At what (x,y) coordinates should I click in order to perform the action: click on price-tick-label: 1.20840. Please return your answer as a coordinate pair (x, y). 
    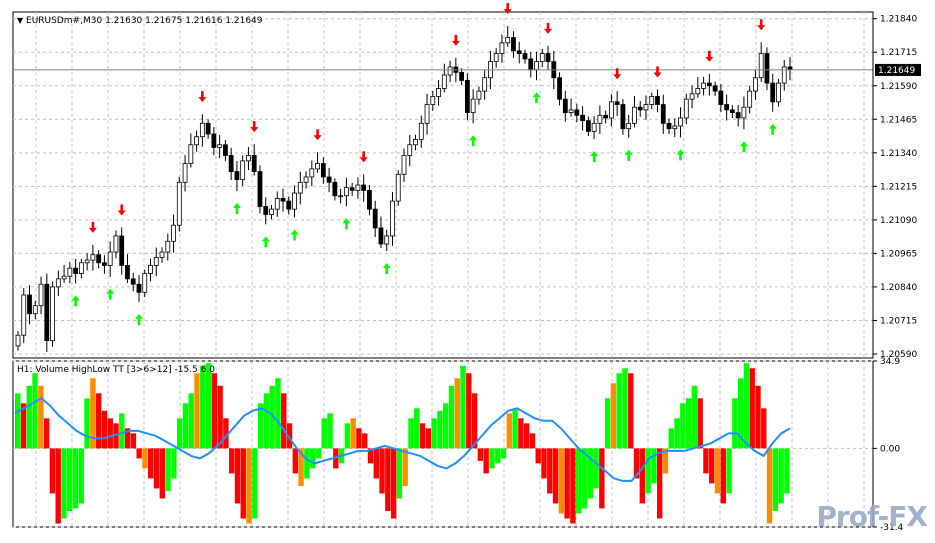
    Looking at the image, I should click on (898, 288).